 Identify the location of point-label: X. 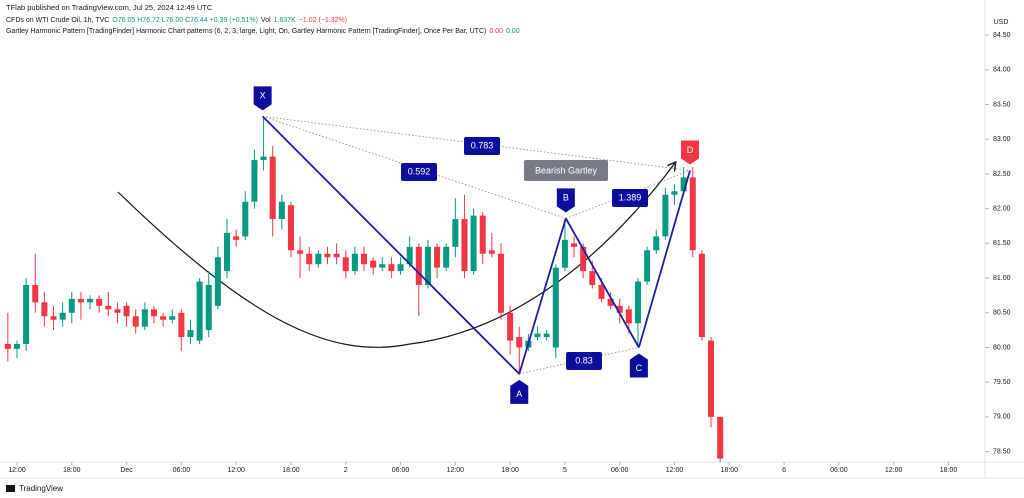
(263, 96).